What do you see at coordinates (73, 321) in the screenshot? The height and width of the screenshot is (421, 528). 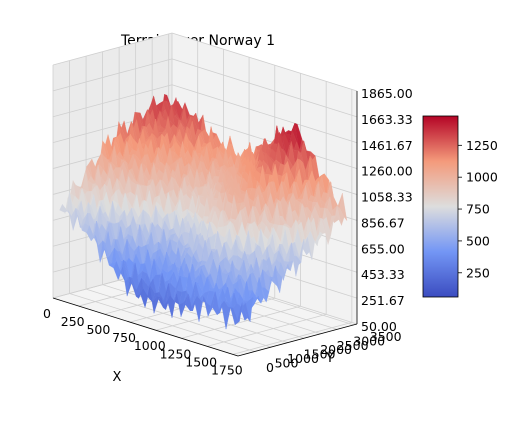 I see `x-tick-label: 250` at bounding box center [73, 321].